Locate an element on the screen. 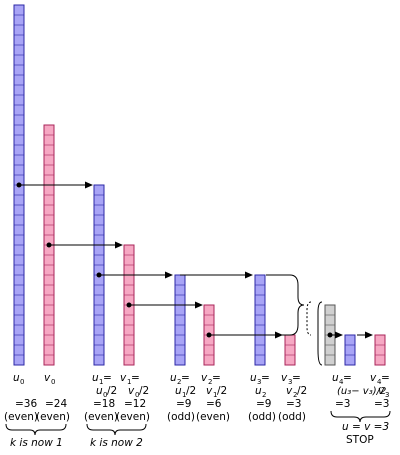 This screenshot has width=400, height=455. u1-parity: (even) is located at coordinates (101, 417).